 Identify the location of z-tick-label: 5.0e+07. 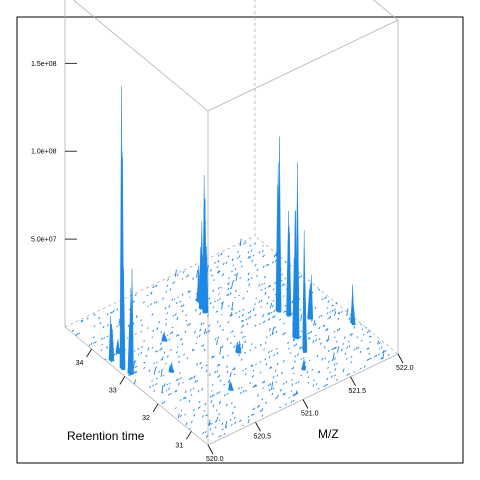
(44, 240).